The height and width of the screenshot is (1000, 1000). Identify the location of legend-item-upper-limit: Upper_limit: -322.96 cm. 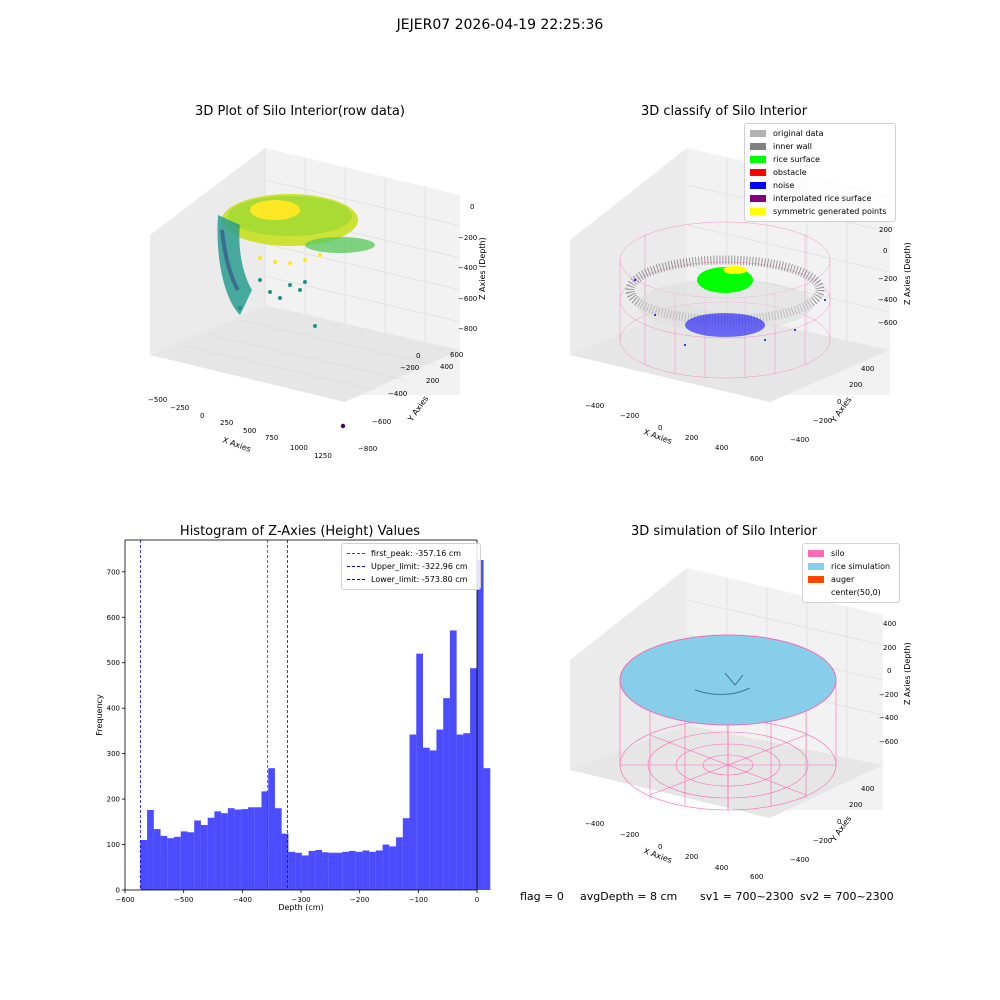
(411, 566).